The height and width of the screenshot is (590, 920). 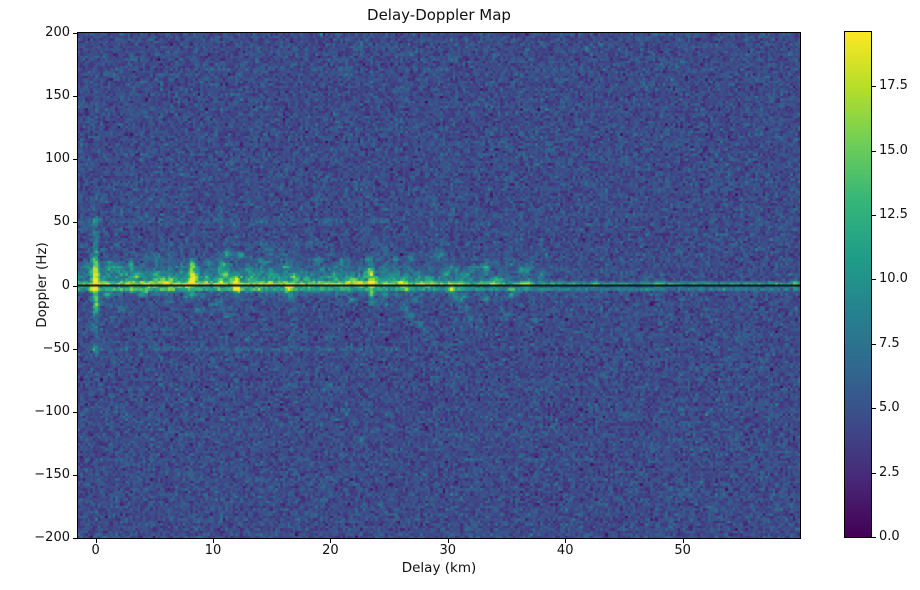 I want to click on colorbar-tick-label: 10.0, so click(x=893, y=279).